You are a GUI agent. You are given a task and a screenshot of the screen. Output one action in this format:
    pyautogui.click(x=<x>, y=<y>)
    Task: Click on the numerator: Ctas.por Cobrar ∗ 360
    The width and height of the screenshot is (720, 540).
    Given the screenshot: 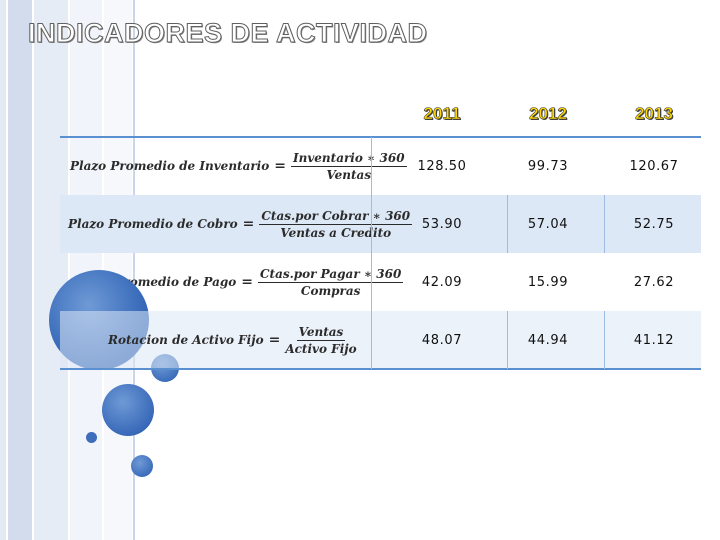 What is the action you would take?
    pyautogui.click(x=336, y=216)
    